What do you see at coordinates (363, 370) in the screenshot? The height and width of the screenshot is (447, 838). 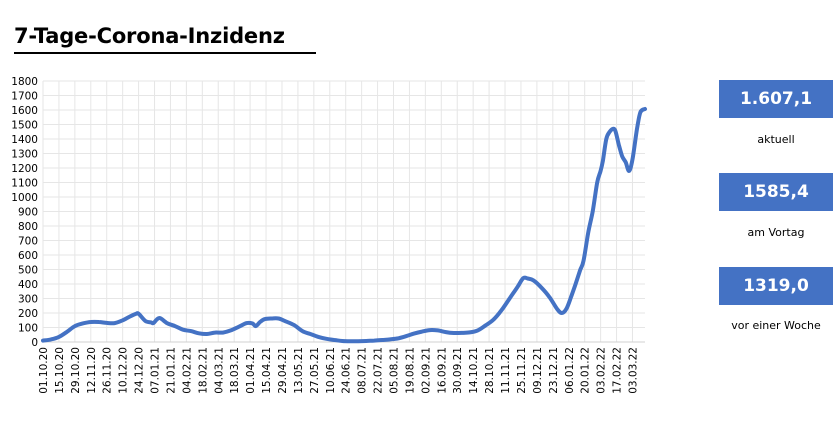 I see `x-tick-label: 08.07.21` at bounding box center [363, 370].